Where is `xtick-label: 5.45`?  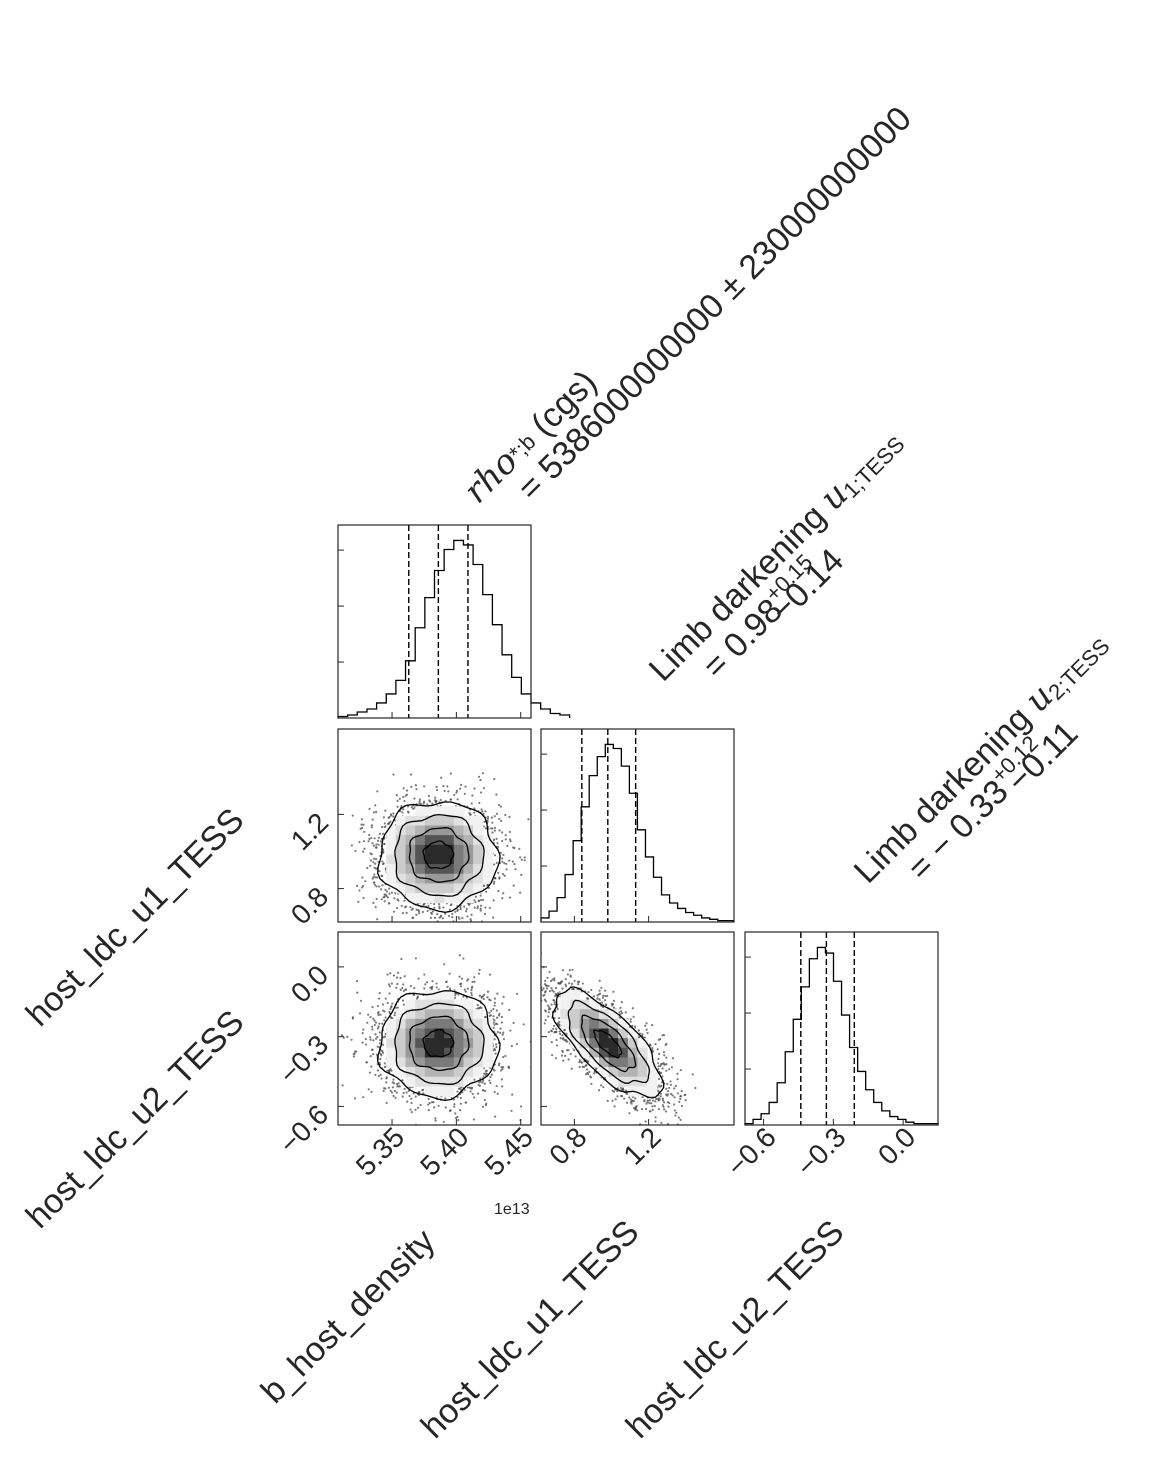
xtick-label: 5.45 is located at coordinates (508, 1151).